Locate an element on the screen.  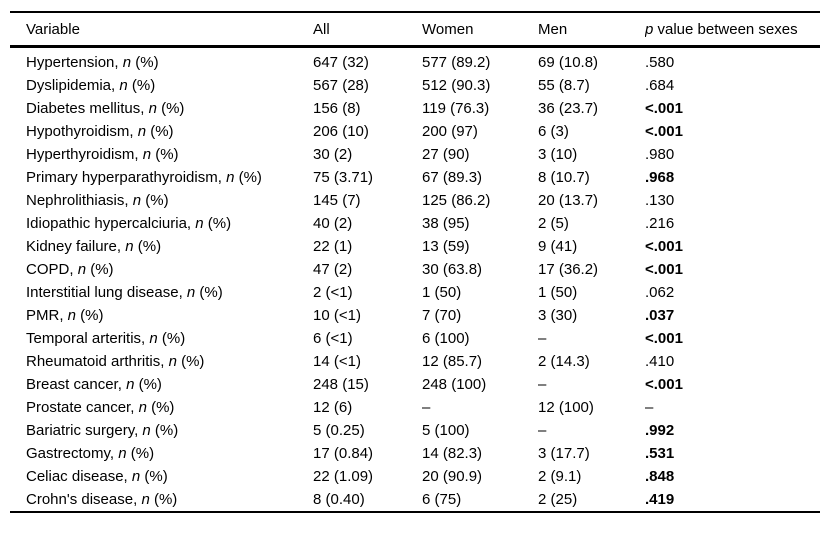
col-header-pvalue: p value between sexes is located at coordinates (732, 29).